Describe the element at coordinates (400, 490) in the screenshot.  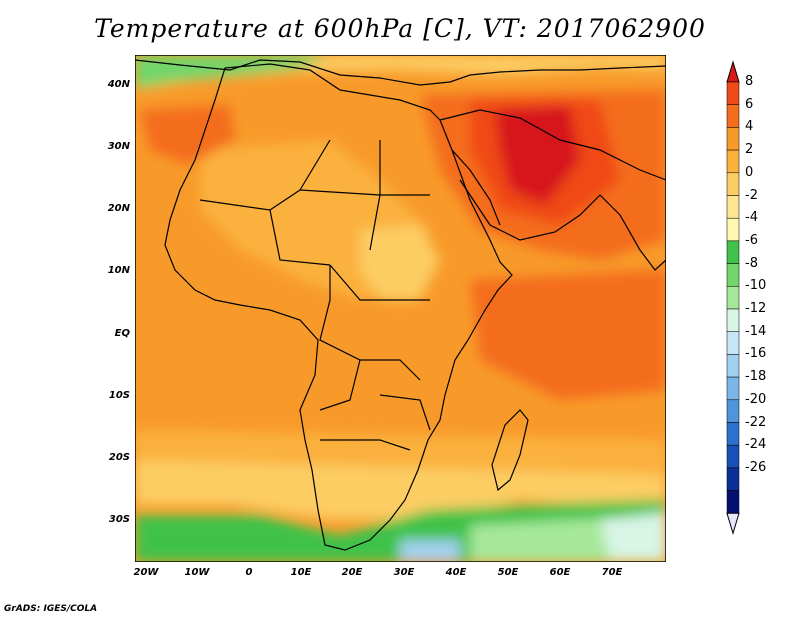
I see `field-south-cool` at that location.